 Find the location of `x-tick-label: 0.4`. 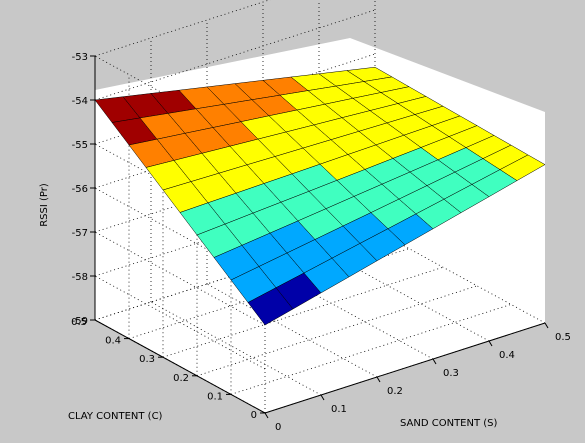

x-tick-label: 0.4 is located at coordinates (507, 355).